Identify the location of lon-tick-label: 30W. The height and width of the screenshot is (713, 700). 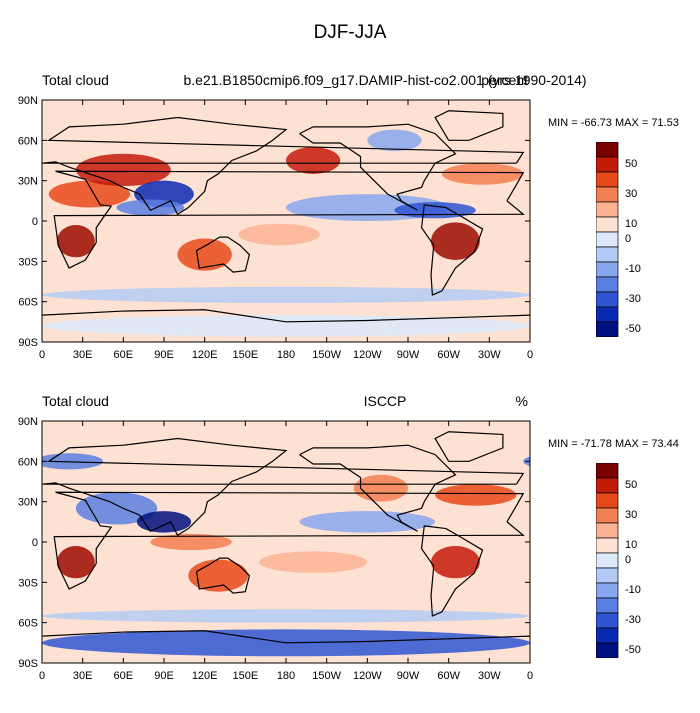
(489, 355).